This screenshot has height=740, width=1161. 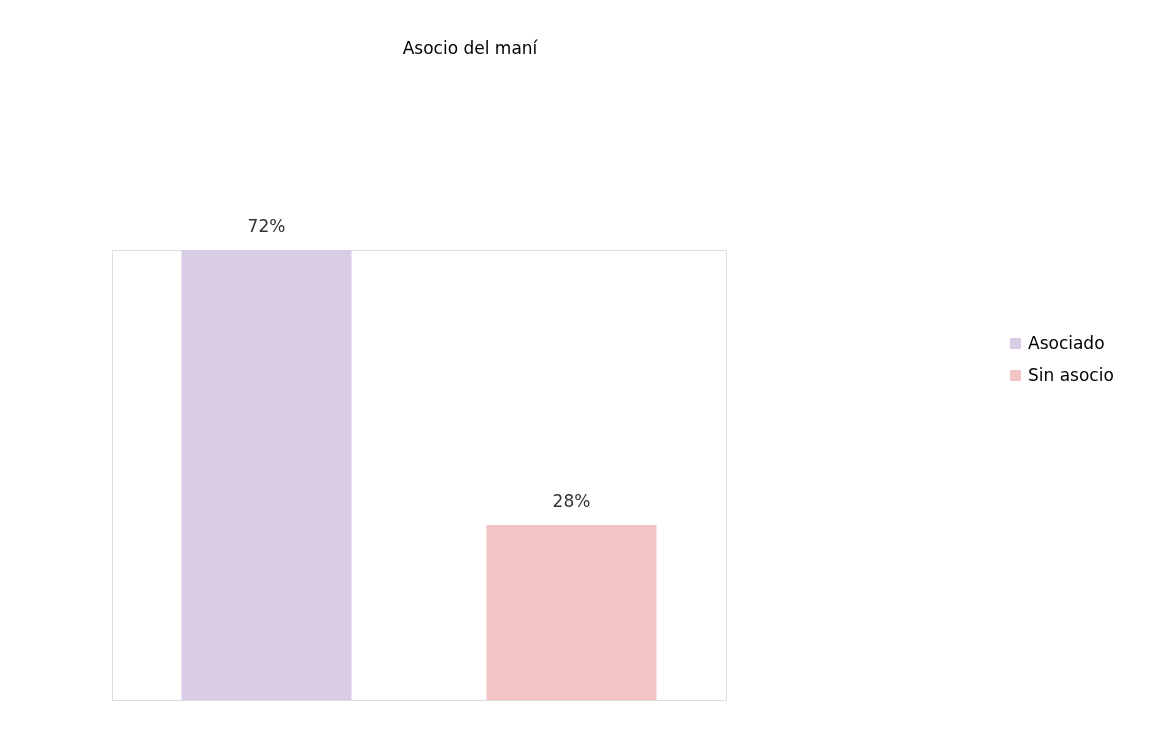 I want to click on legend-label: Asociado, so click(x=1066, y=342).